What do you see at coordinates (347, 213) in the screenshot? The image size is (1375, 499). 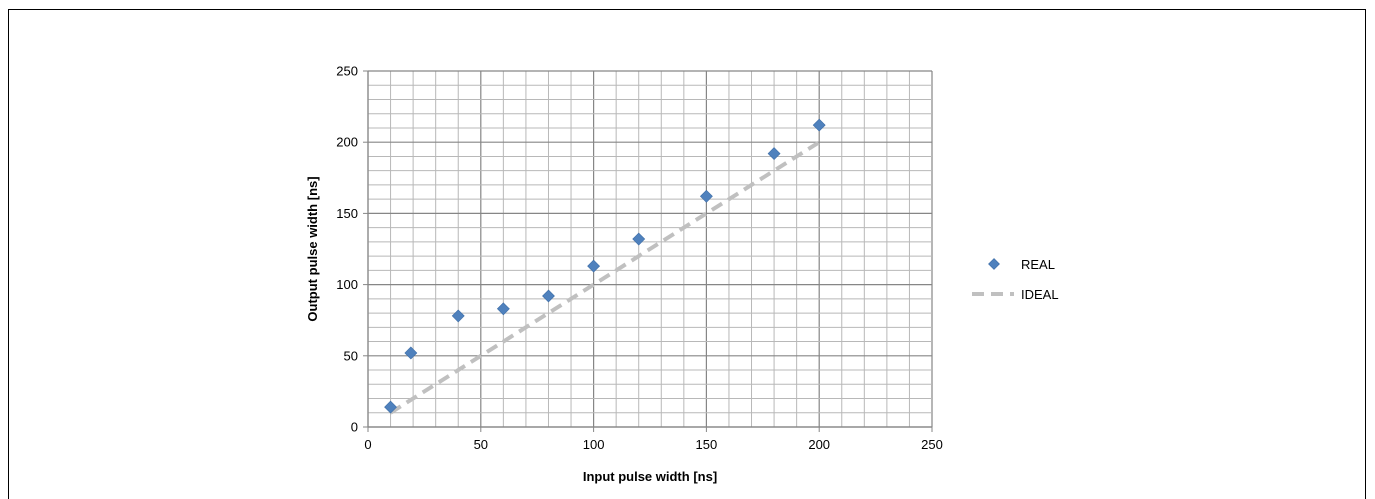 I see `y-tick-label: 150` at bounding box center [347, 213].